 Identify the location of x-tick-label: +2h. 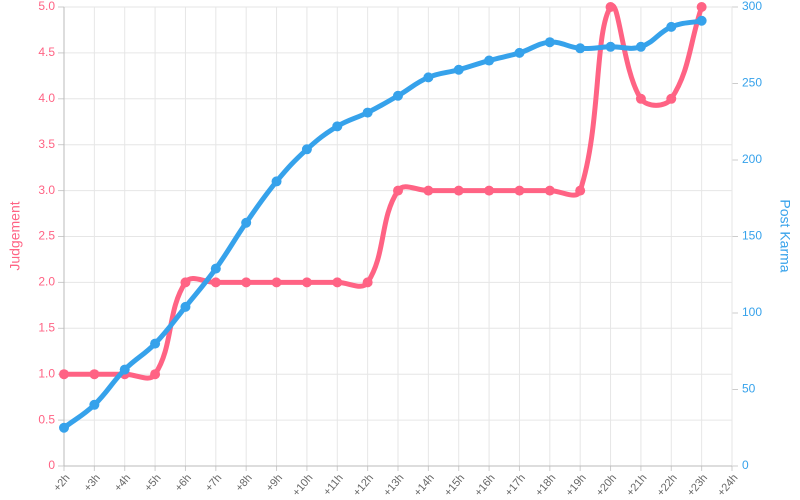
(61, 483).